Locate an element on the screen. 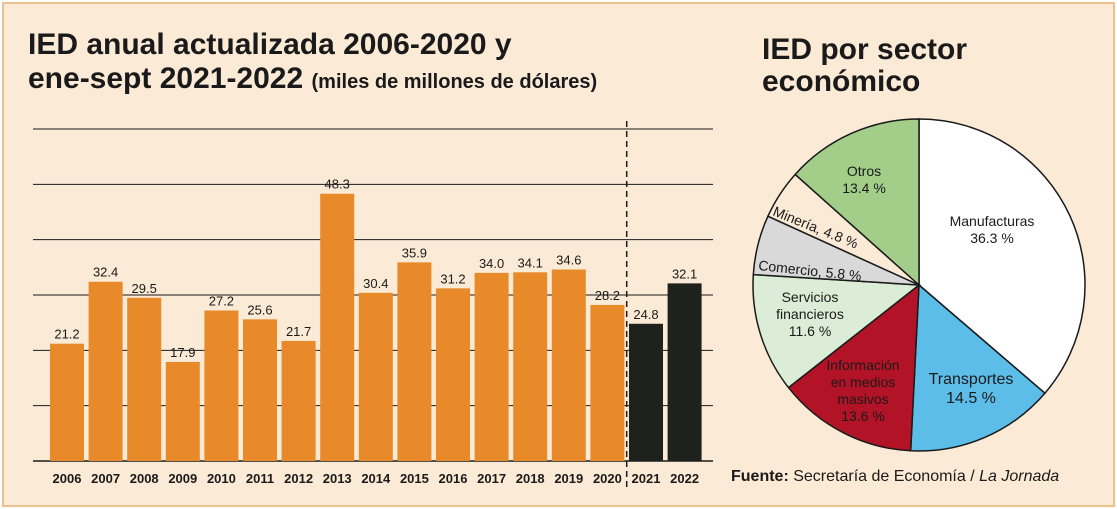 This screenshot has height=509, width=1117. bar-2017 is located at coordinates (491, 366).